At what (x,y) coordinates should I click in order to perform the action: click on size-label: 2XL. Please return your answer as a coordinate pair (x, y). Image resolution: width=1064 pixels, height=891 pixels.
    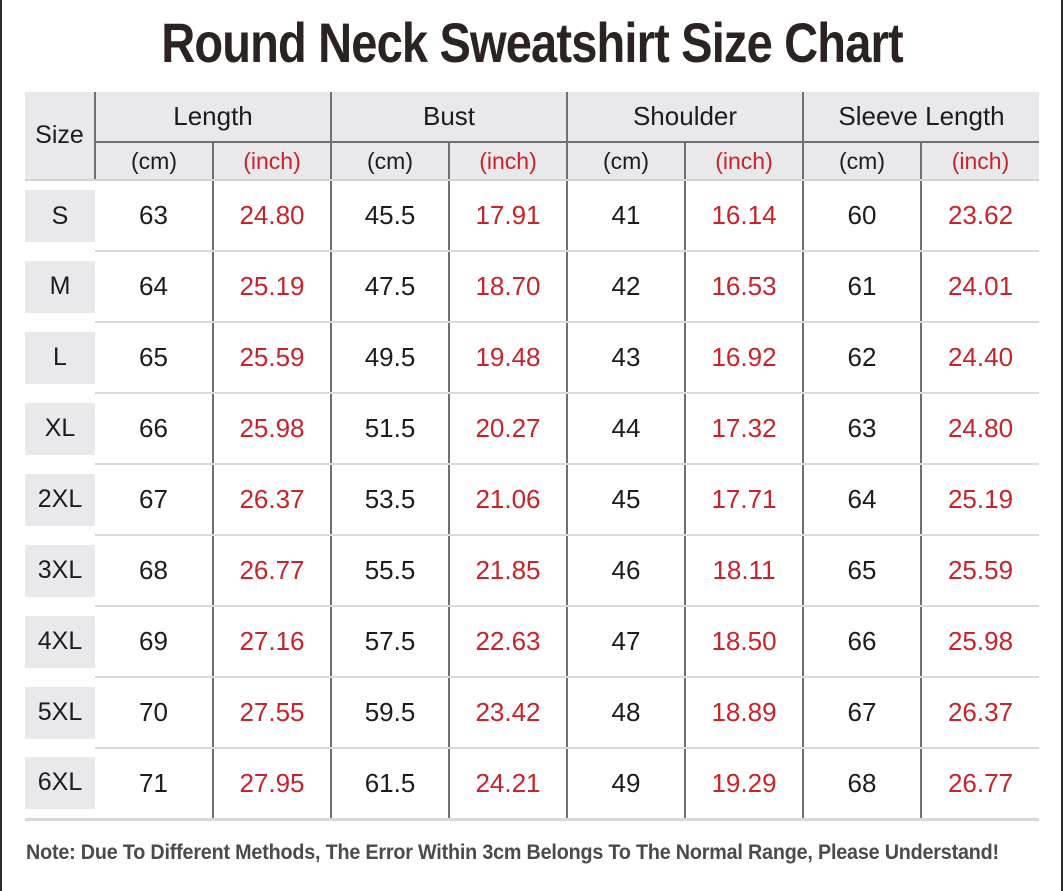
    Looking at the image, I should click on (60, 499).